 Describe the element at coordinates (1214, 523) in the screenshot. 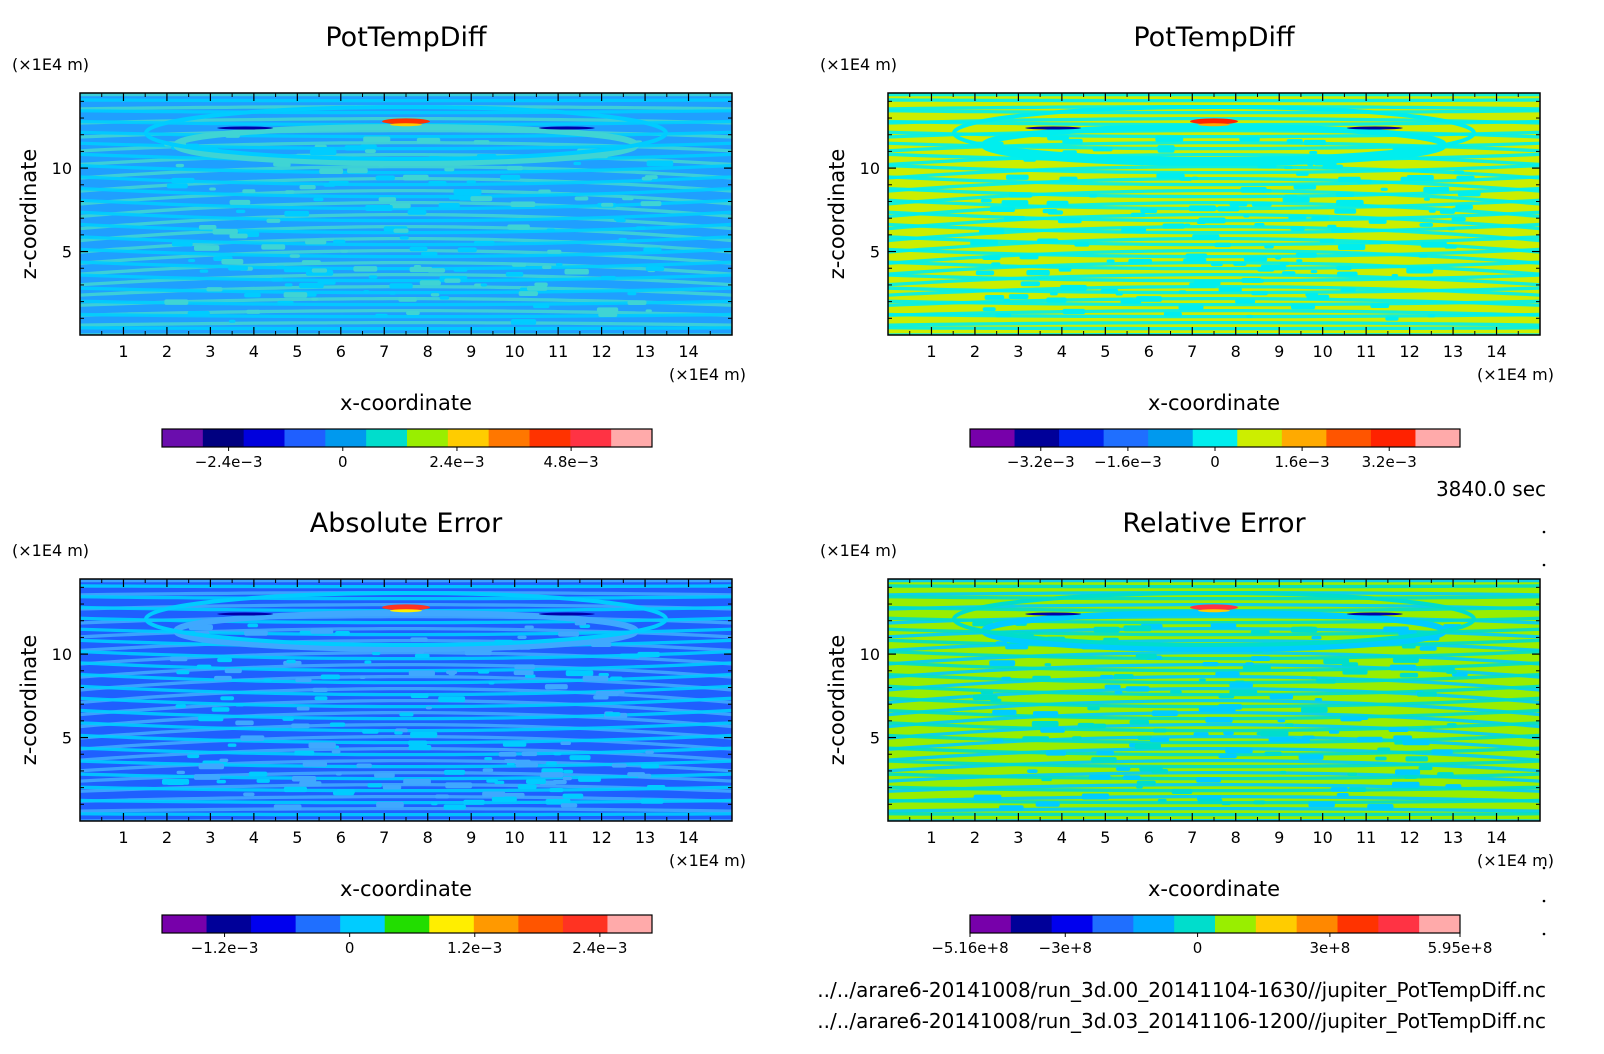

I see `chart-title: Relative Error` at that location.